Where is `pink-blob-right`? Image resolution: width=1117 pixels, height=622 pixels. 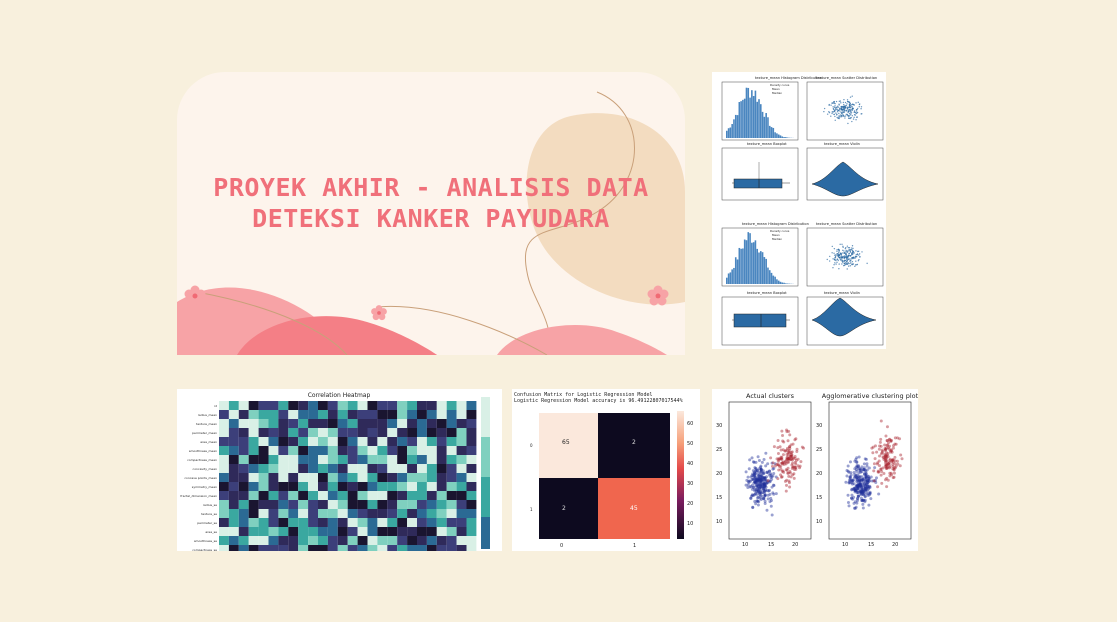 pink-blob-right is located at coordinates (582, 340).